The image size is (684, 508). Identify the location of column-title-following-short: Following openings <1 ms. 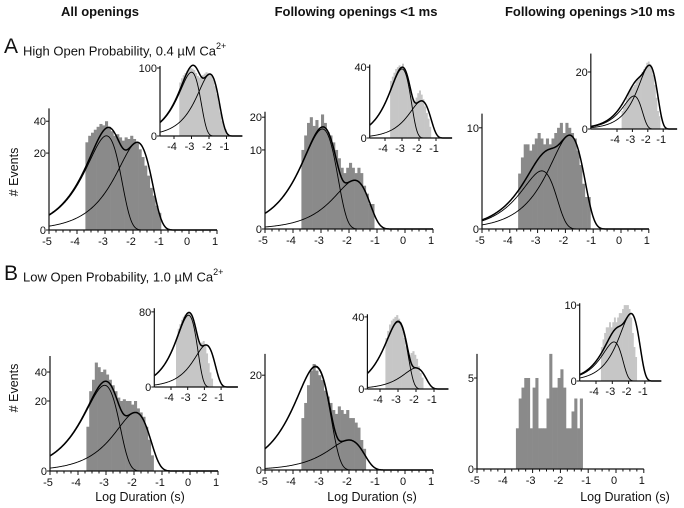
(356, 11).